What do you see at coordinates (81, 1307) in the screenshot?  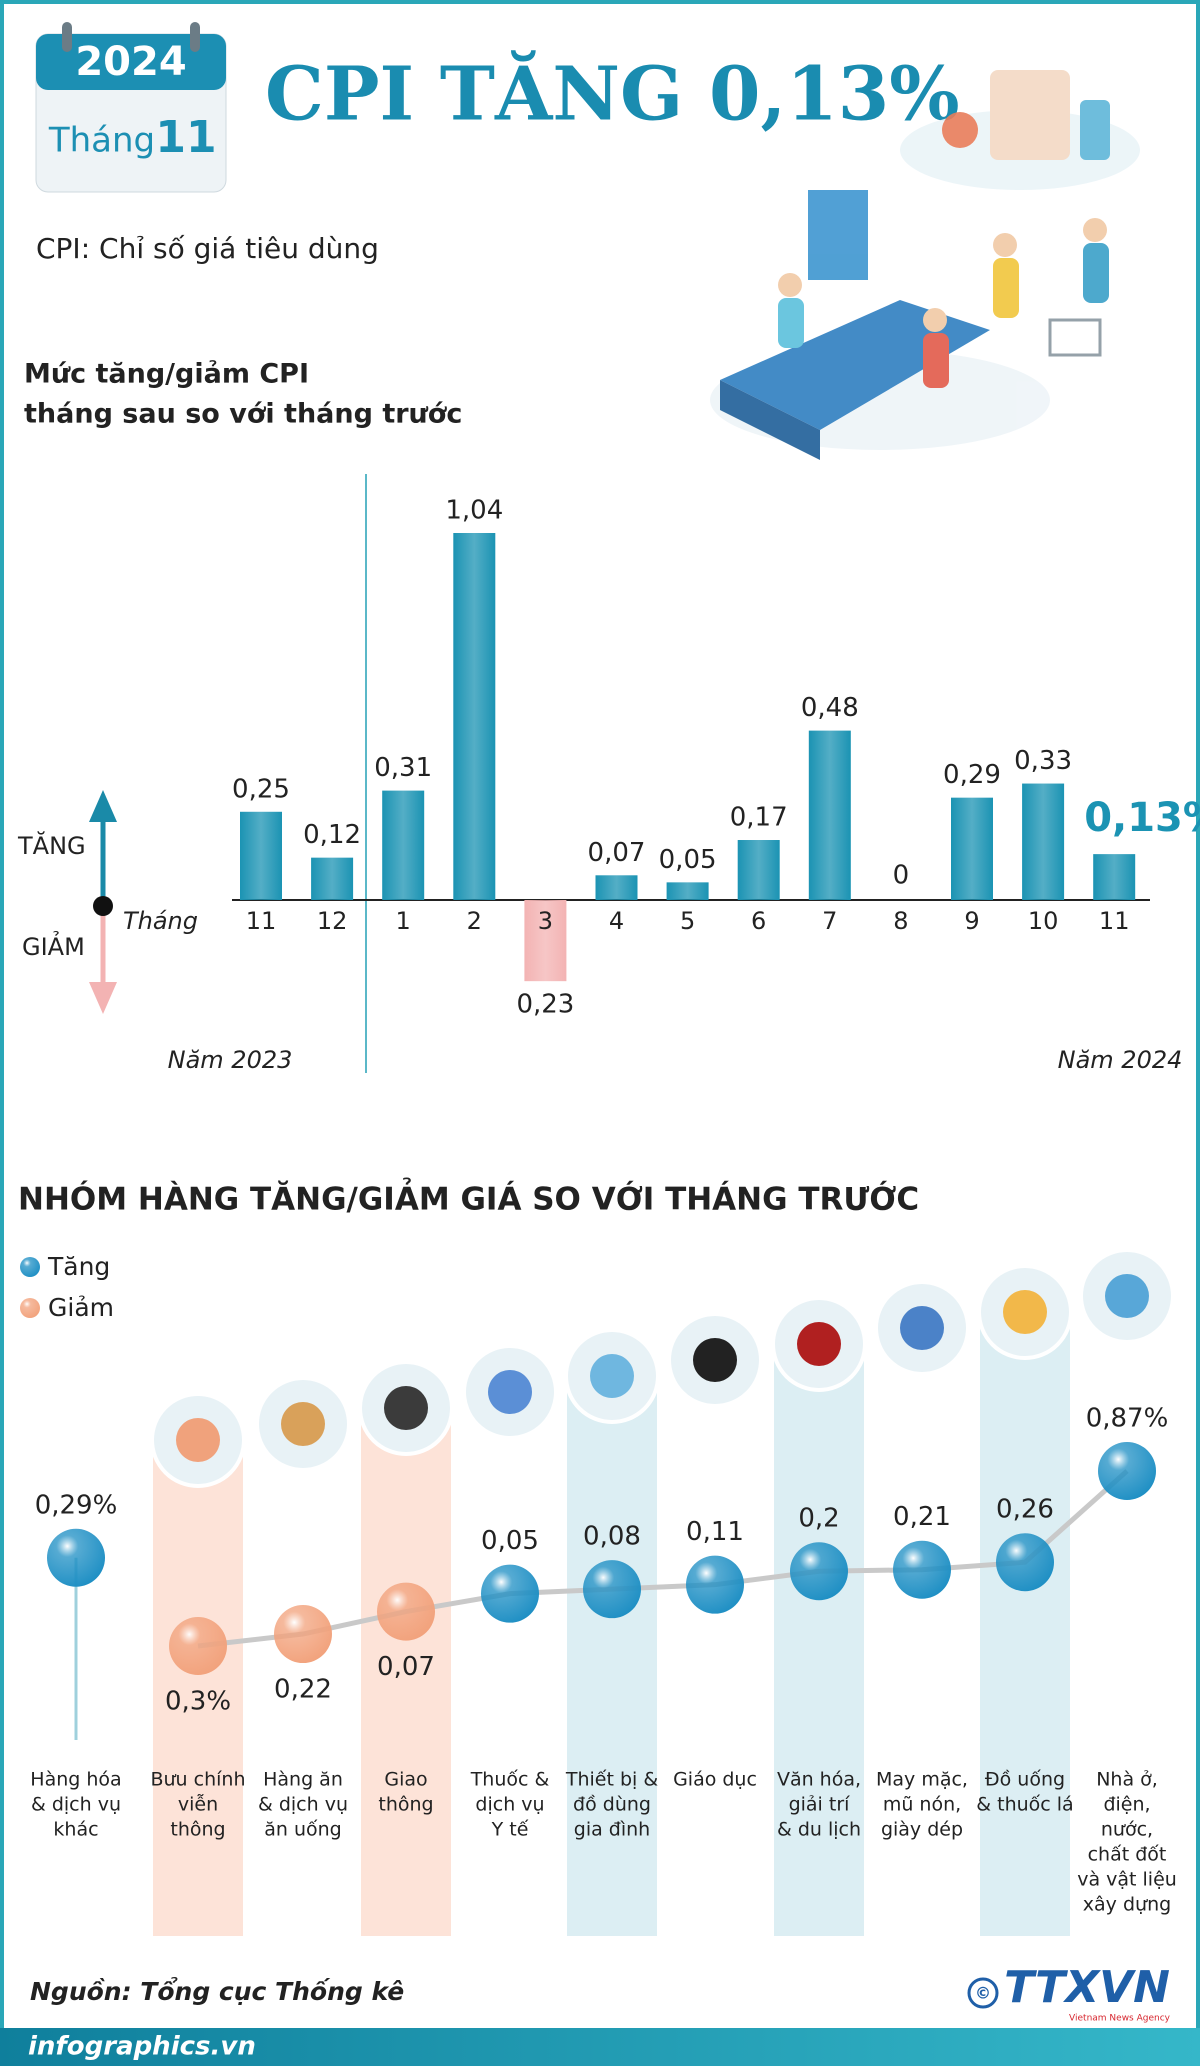 I see `legend-label: Giảm` at bounding box center [81, 1307].